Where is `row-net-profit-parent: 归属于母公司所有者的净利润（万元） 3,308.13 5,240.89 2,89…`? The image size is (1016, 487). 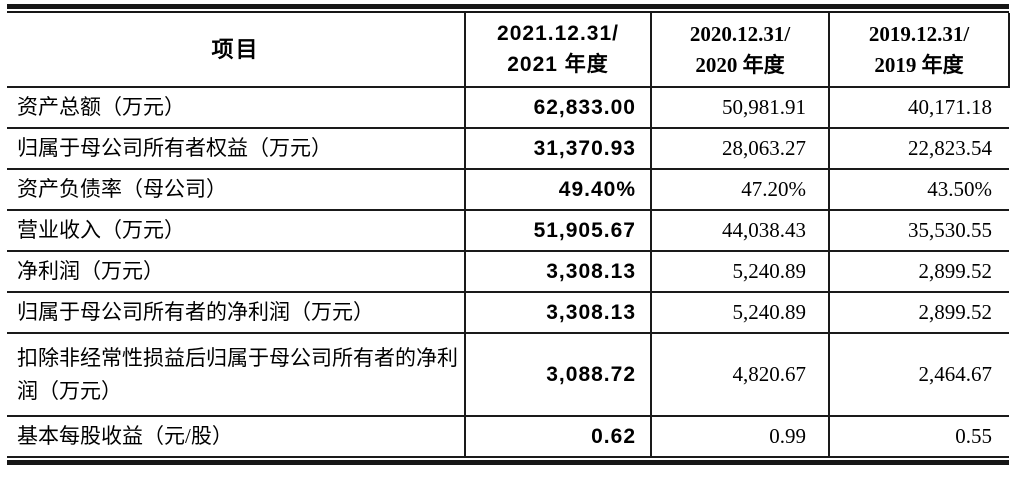
row-net-profit-parent: 归属于母公司所有者的净利润（万元） 3,308.13 5,240.89 2,89… is located at coordinates (508, 313).